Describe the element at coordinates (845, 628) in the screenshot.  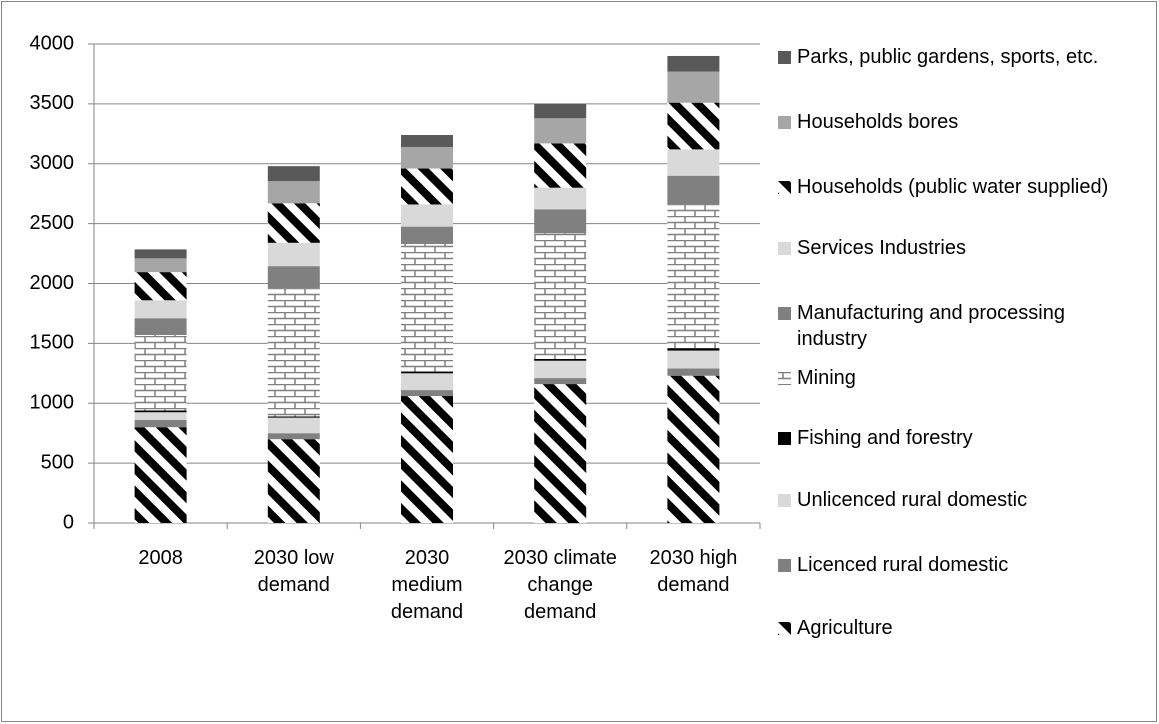
I see `legend-label: Agriculture` at that location.